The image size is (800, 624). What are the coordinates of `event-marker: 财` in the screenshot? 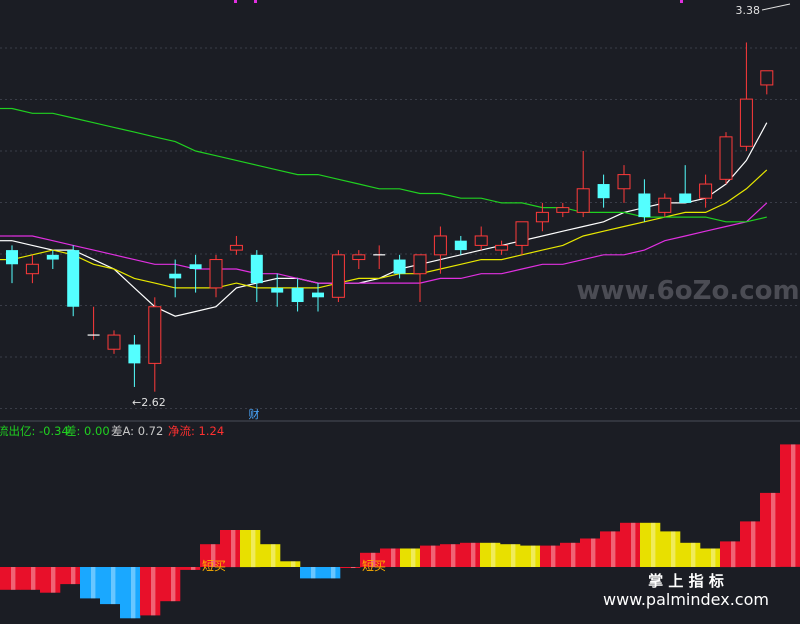 It's located at (254, 414).